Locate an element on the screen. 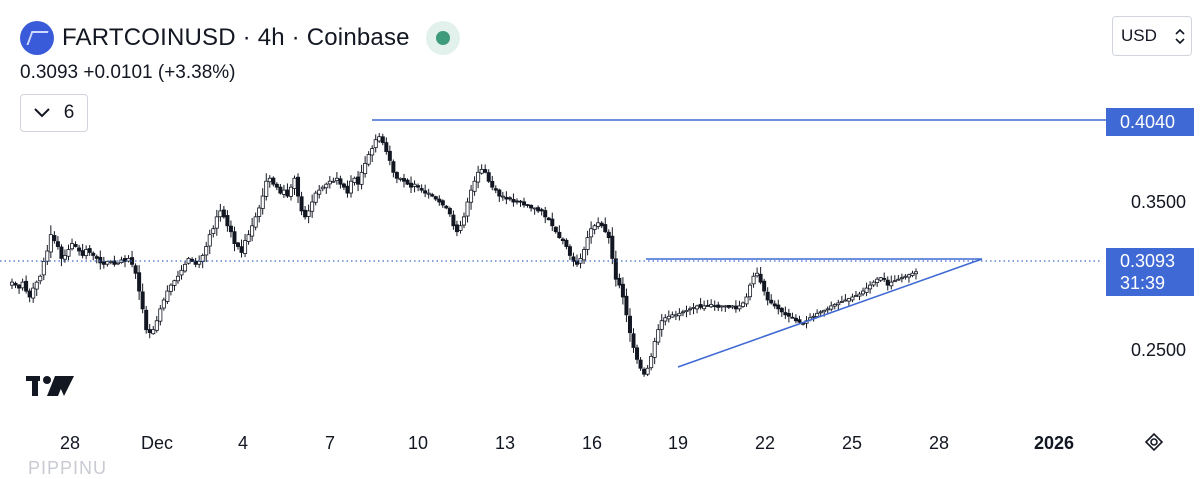  indicator-count: 6 is located at coordinates (69, 112).